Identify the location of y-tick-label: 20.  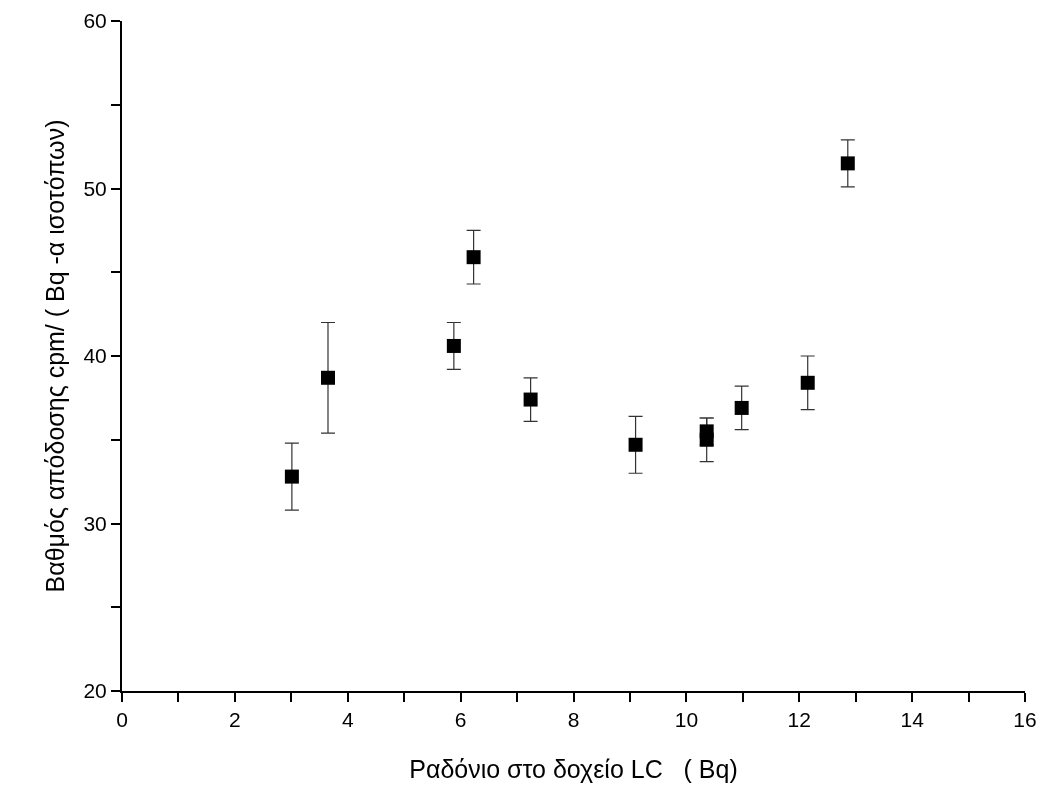
(95, 691).